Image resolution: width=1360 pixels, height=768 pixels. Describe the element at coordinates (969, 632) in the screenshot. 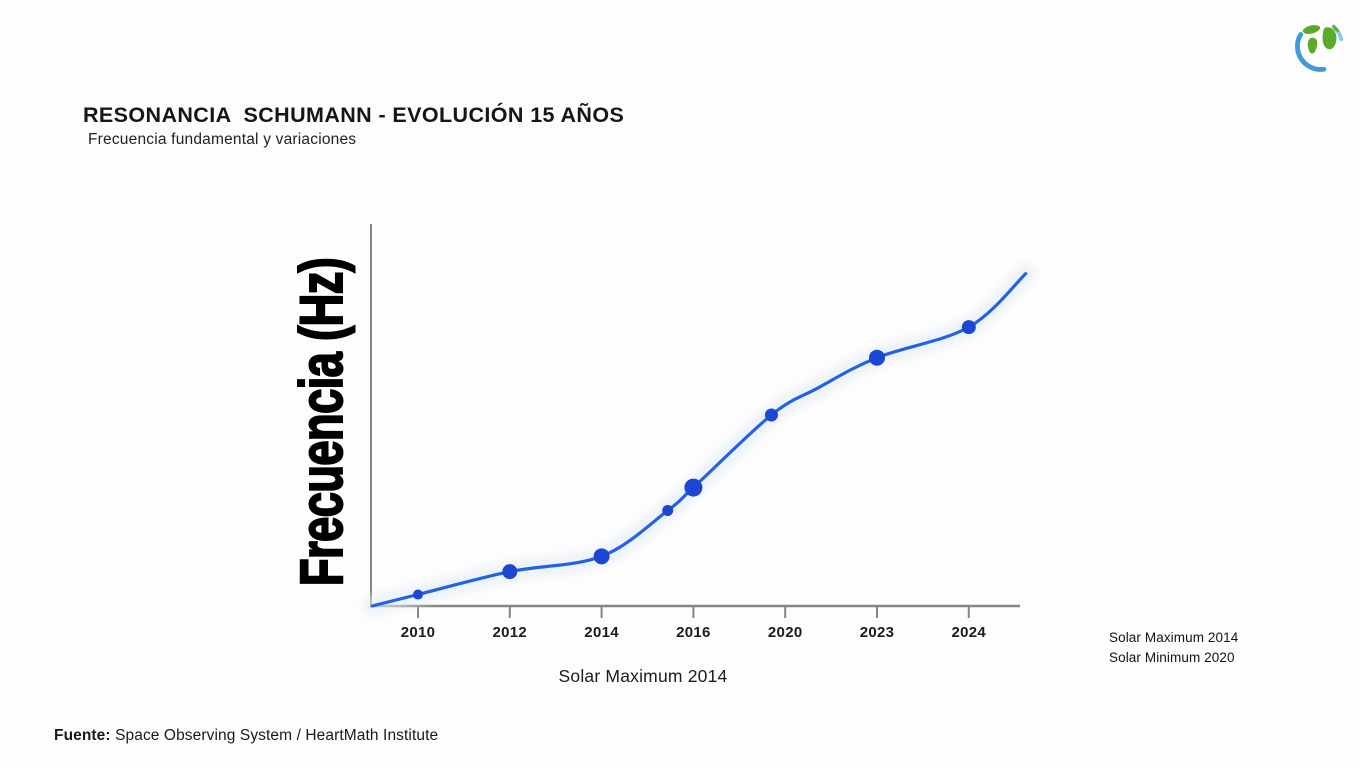

I see `x-tick-label-2024: 2024` at that location.